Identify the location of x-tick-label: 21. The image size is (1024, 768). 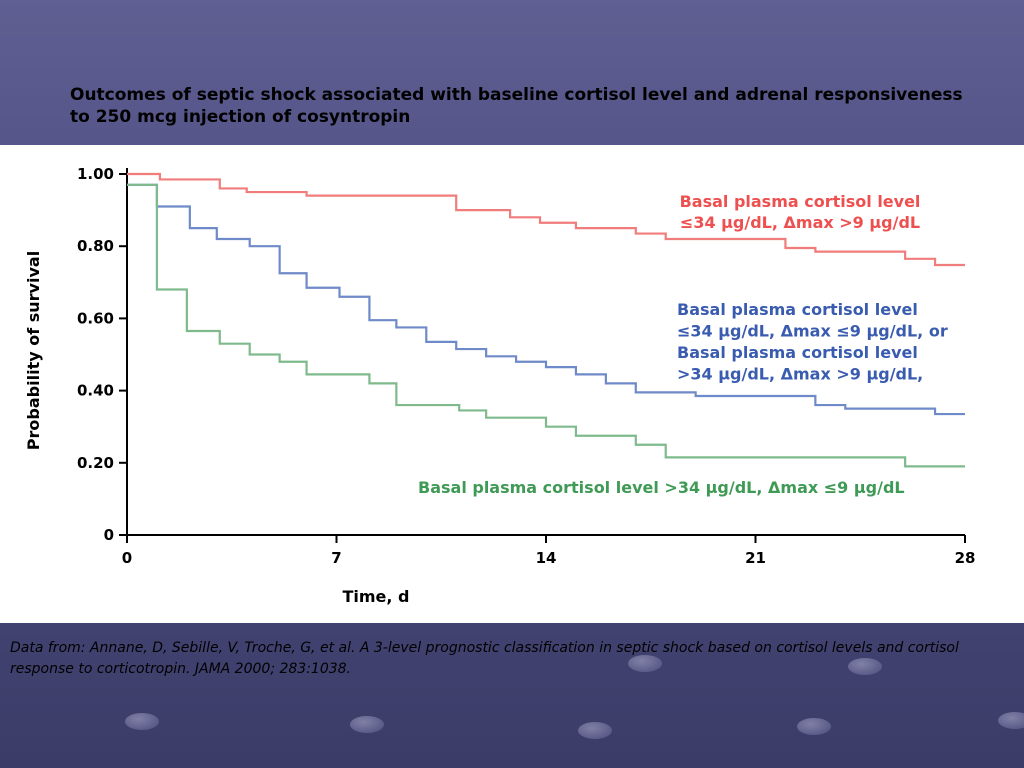
(755, 558).